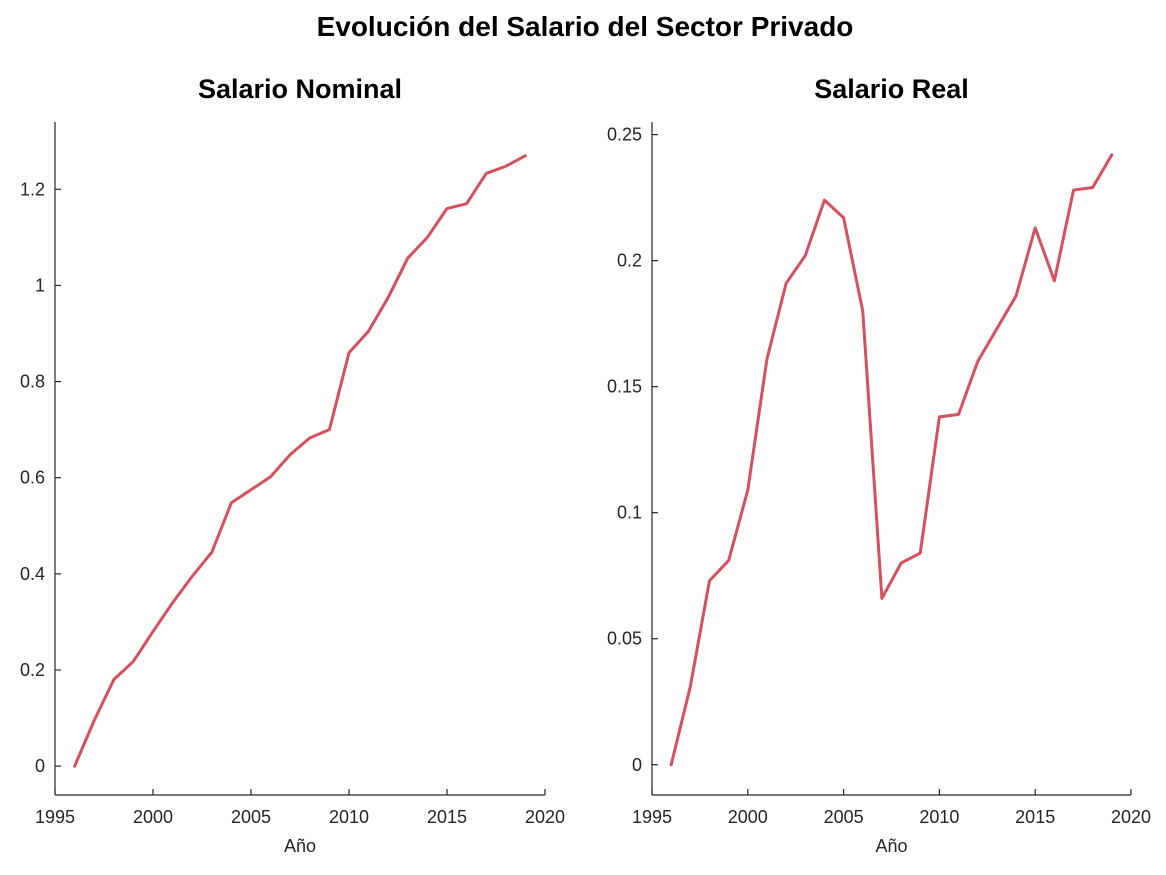 This screenshot has width=1166, height=875. I want to click on salario-real-x-tick-label: 2000, so click(748, 817).